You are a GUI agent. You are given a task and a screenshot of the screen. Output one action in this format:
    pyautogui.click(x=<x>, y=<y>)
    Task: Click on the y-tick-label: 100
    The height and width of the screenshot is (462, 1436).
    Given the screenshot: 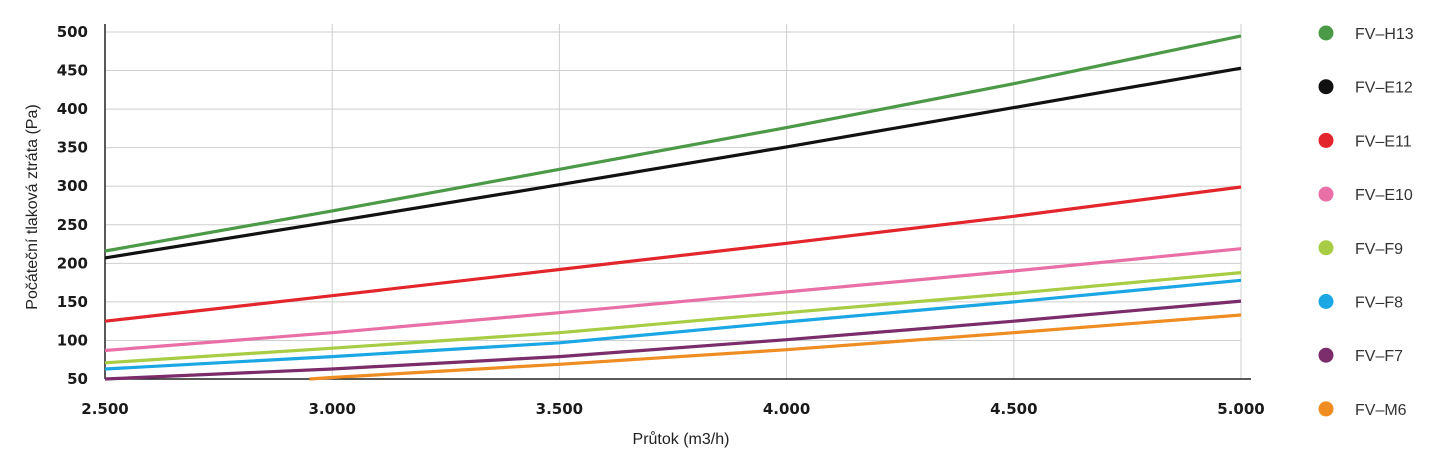 What is the action you would take?
    pyautogui.click(x=72, y=340)
    